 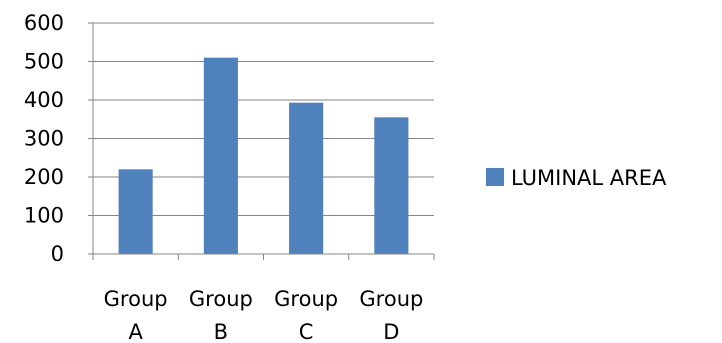 What do you see at coordinates (495, 177) in the screenshot?
I see `legend-swatch-luminal-area` at bounding box center [495, 177].